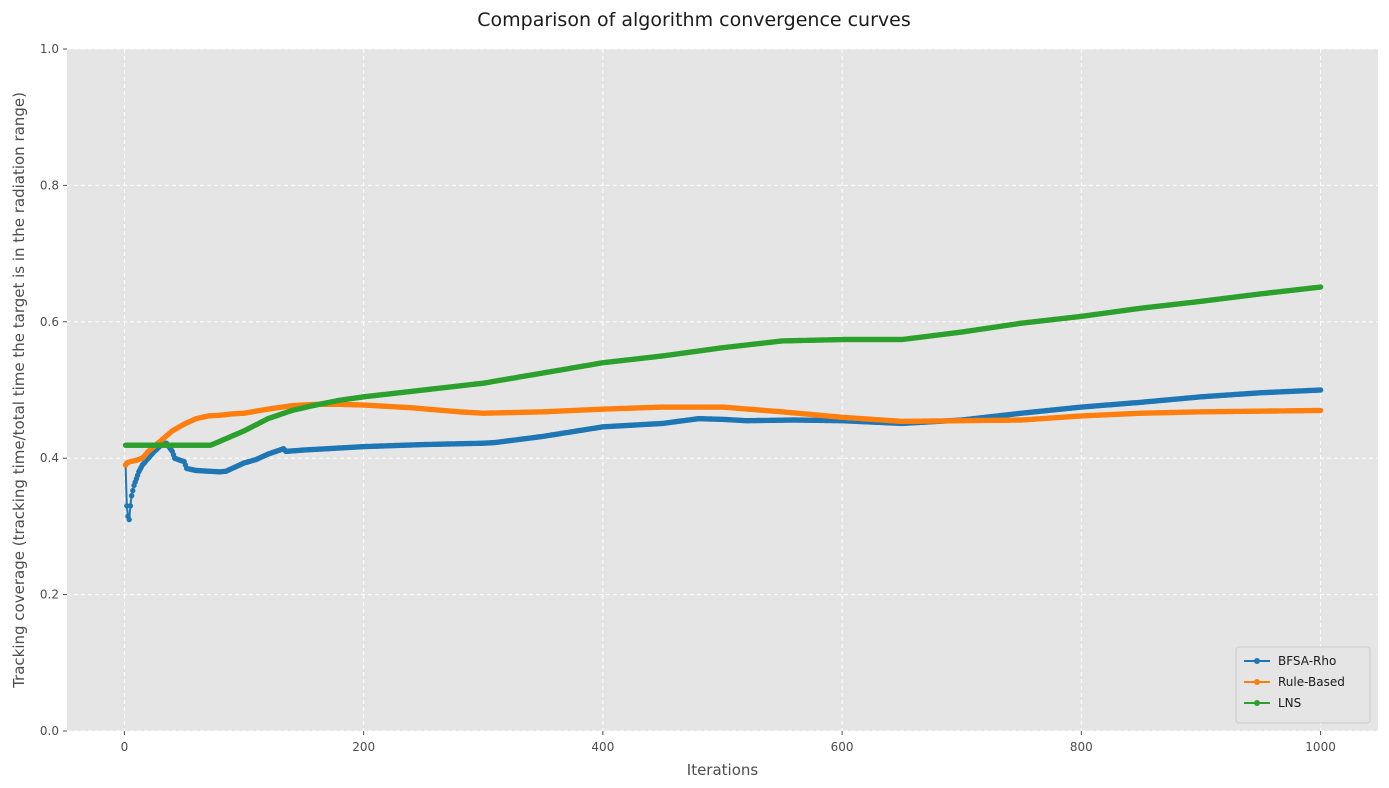 Image resolution: width=1389 pixels, height=788 pixels. What do you see at coordinates (49, 322) in the screenshot?
I see `y-tick-label: 0.6` at bounding box center [49, 322].